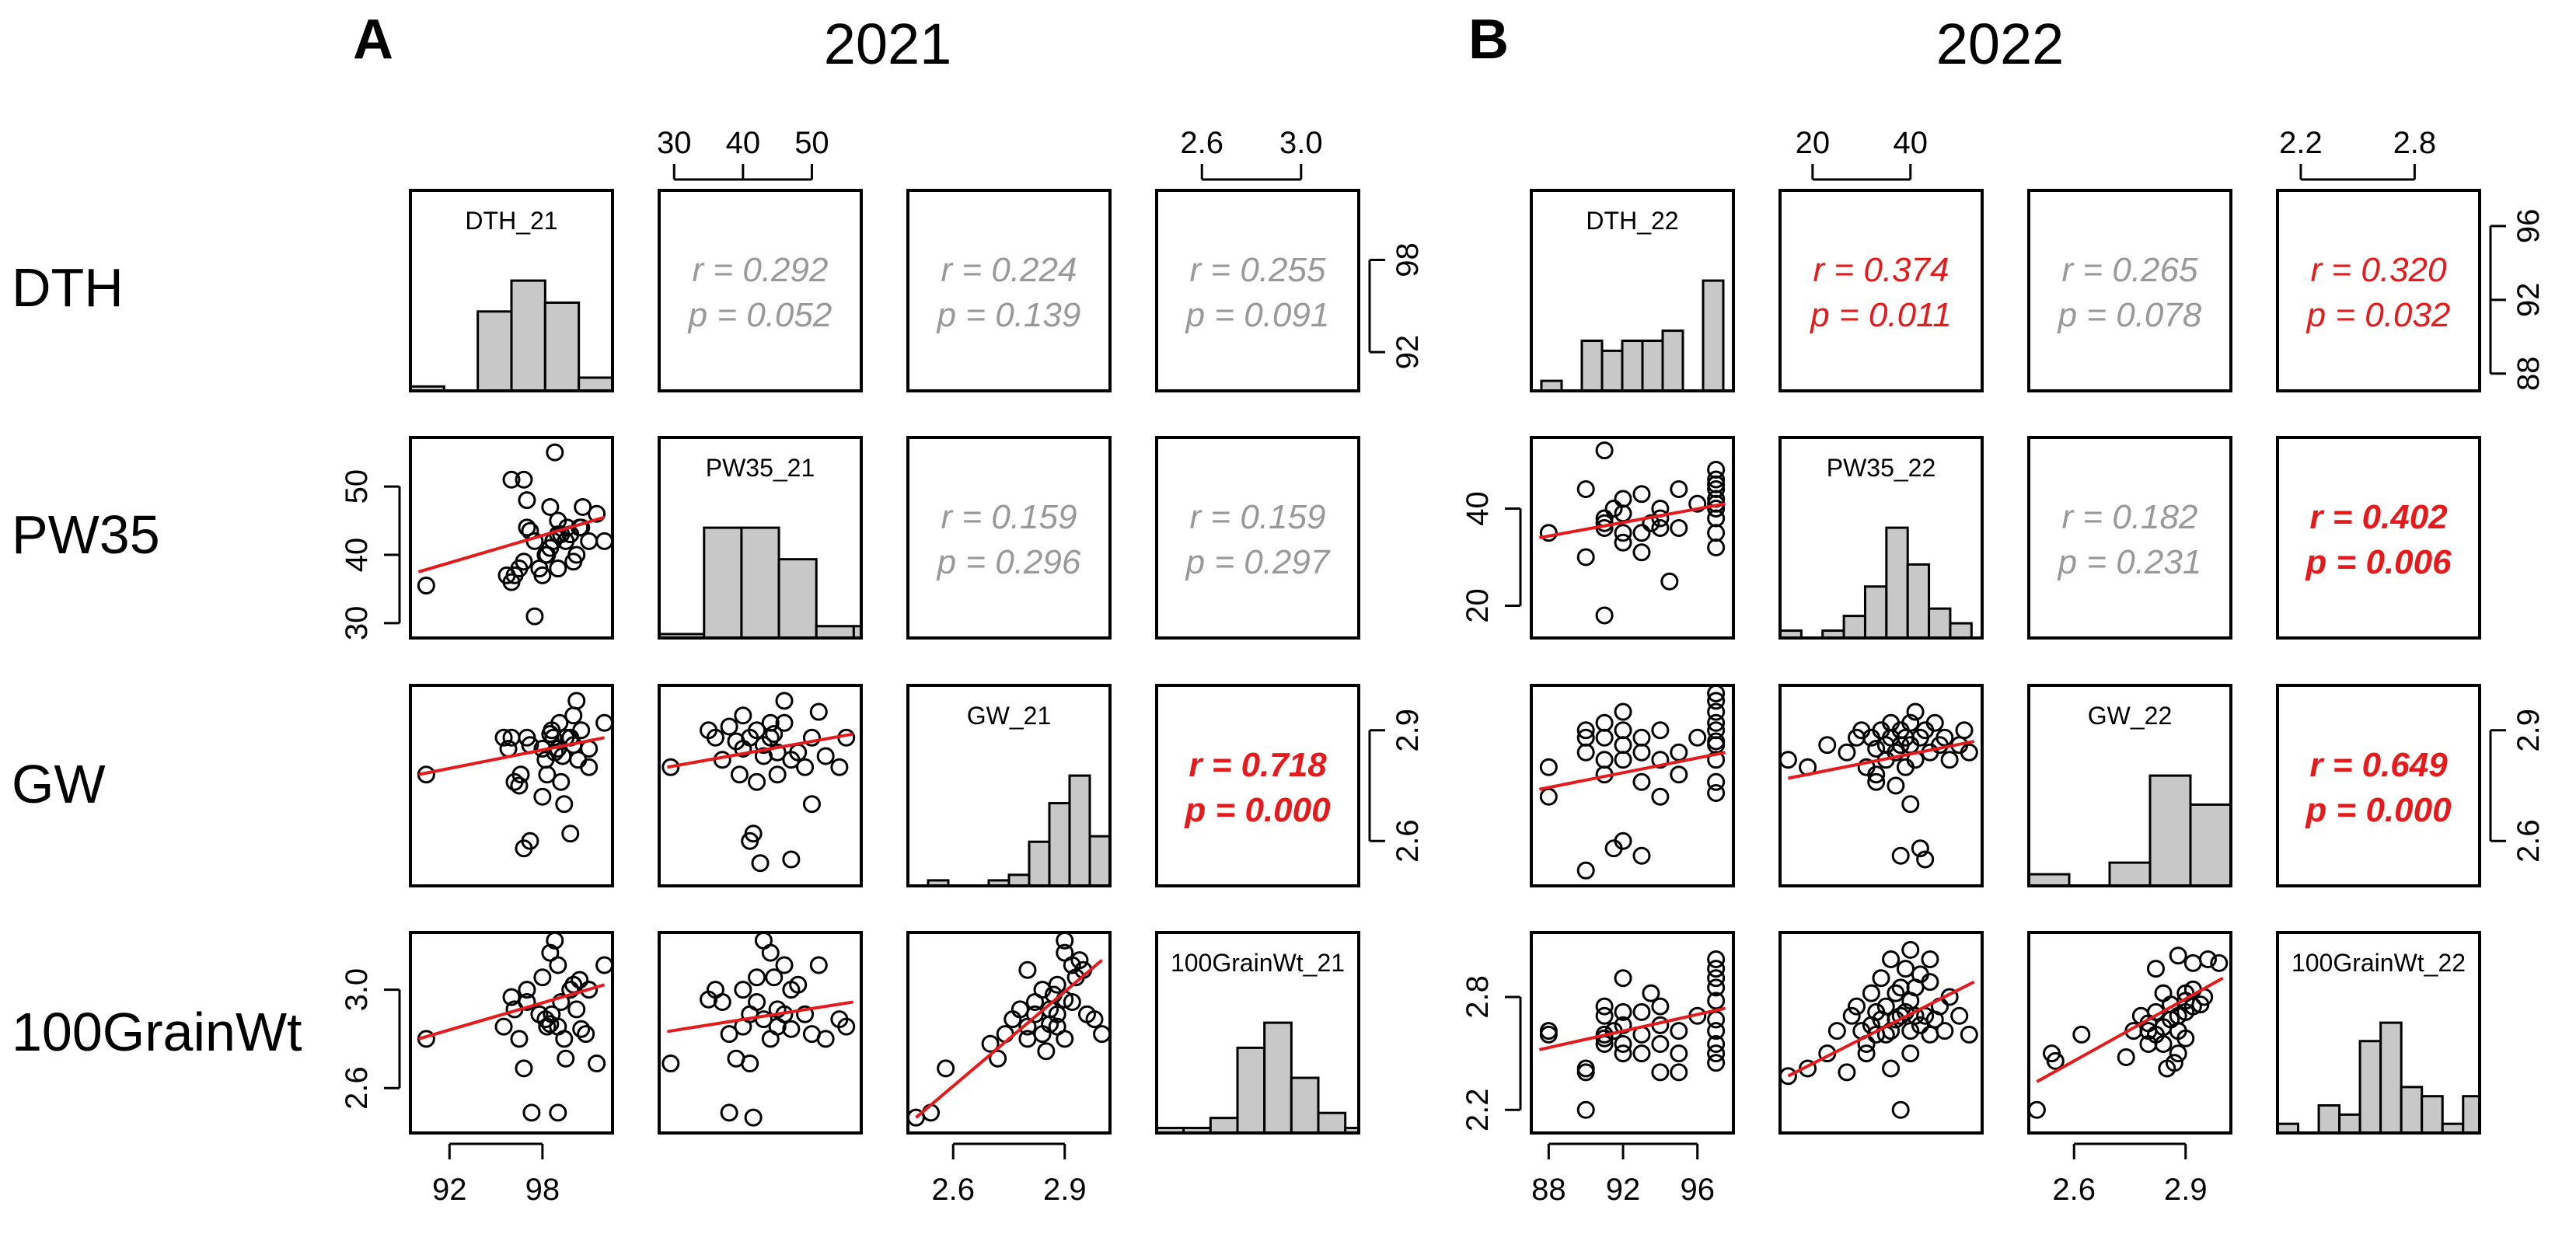 Image resolution: width=2576 pixels, height=1234 pixels. What do you see at coordinates (1009, 315) in the screenshot?
I see `correlation-p-label: p = 0.139` at bounding box center [1009, 315].